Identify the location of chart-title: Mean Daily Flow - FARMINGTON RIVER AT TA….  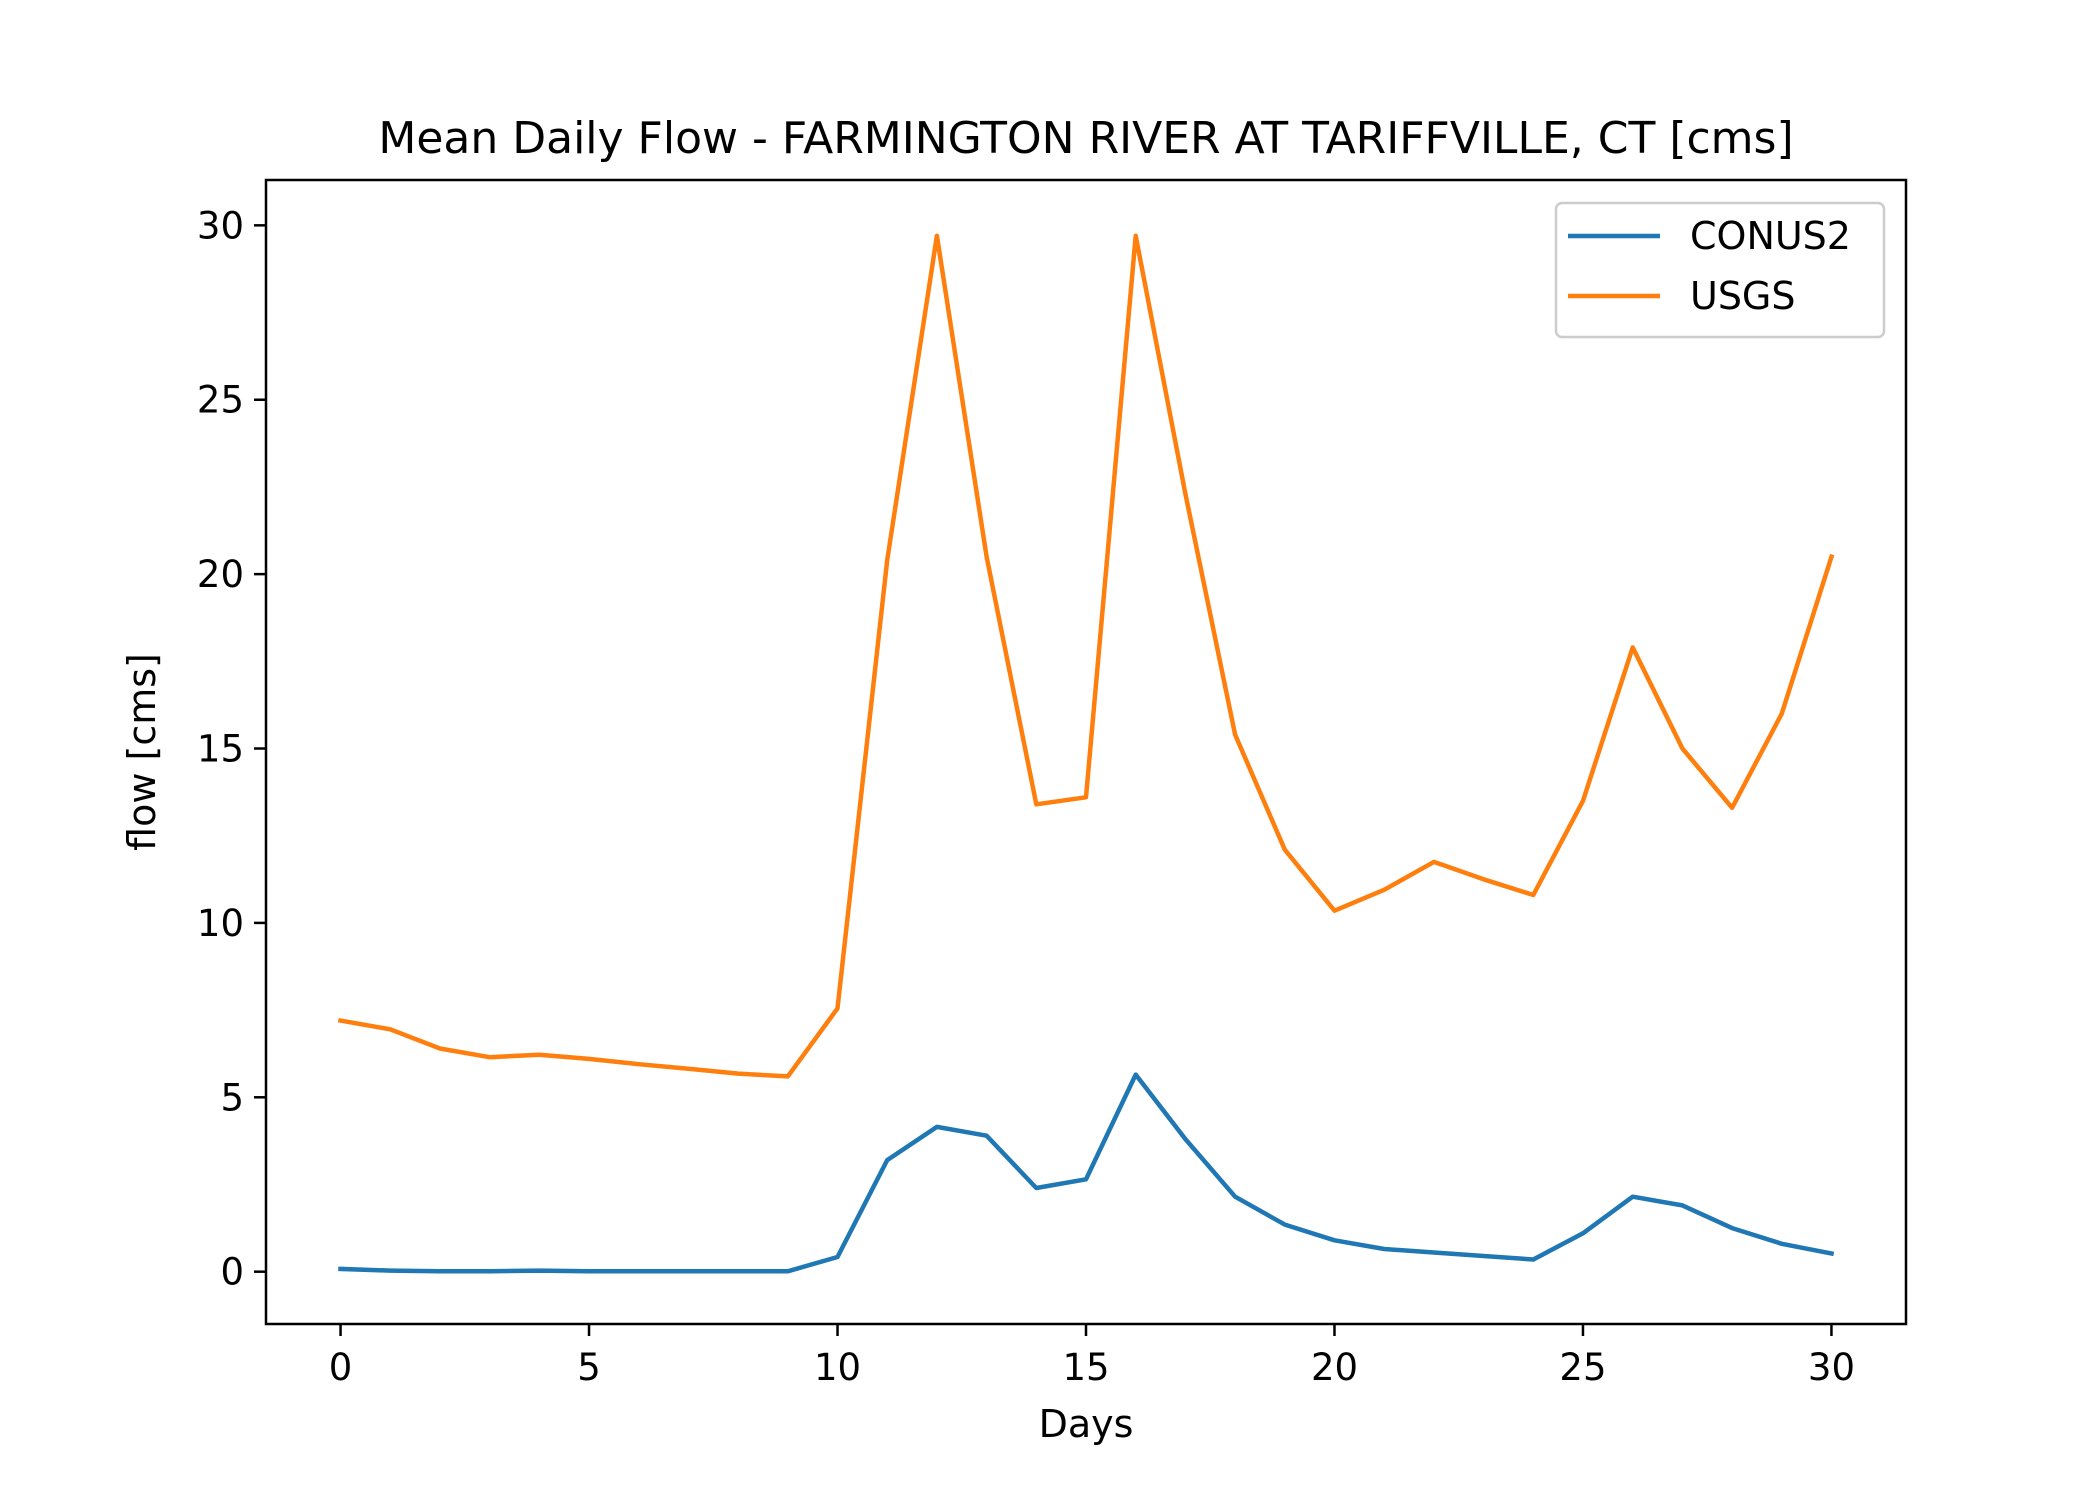
(1085, 138).